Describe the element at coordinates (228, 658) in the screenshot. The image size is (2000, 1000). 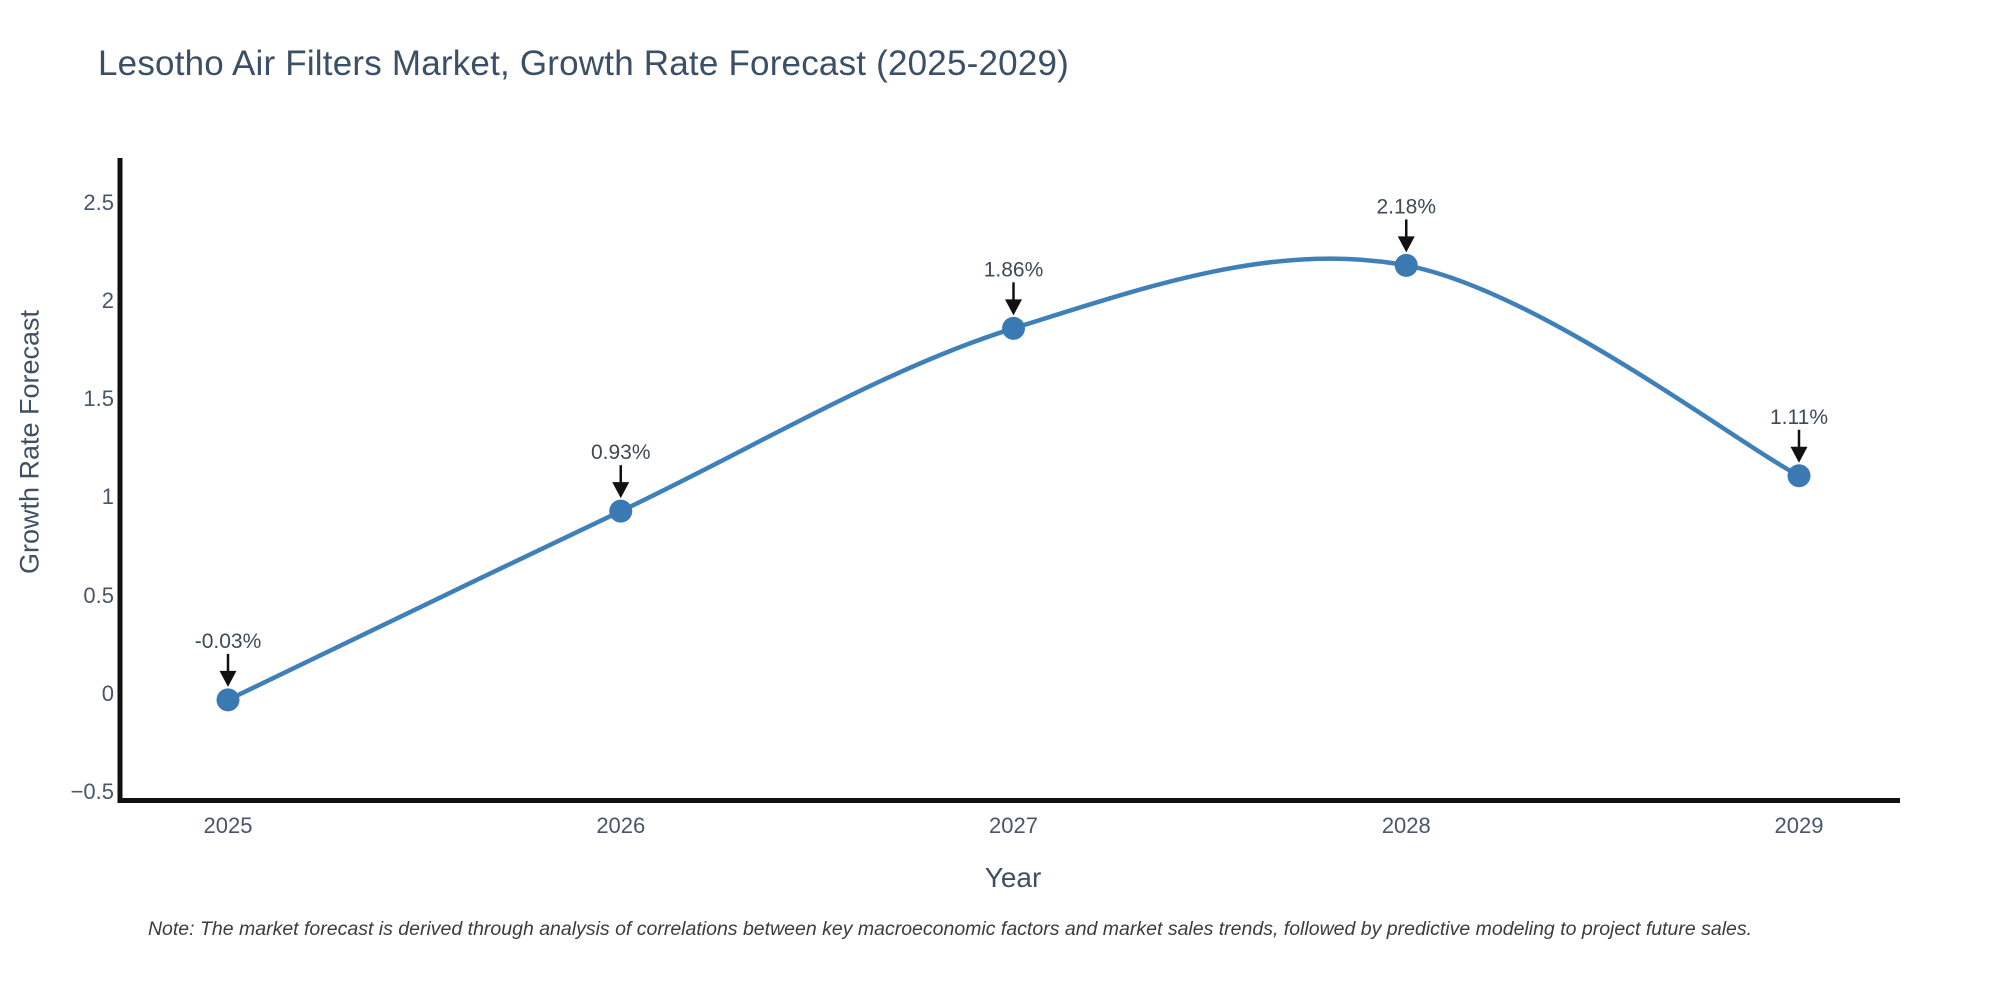
I see `annotation-2025: -0.03%` at that location.